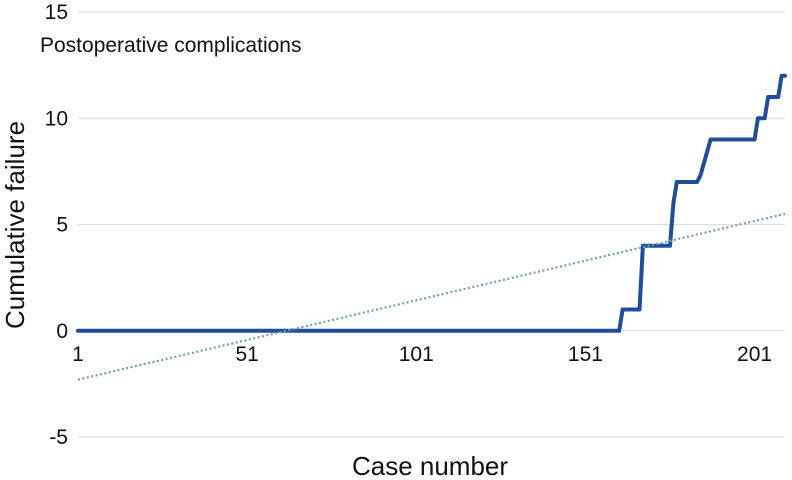  Describe the element at coordinates (754, 354) in the screenshot. I see `x-tick-label: 201` at that location.